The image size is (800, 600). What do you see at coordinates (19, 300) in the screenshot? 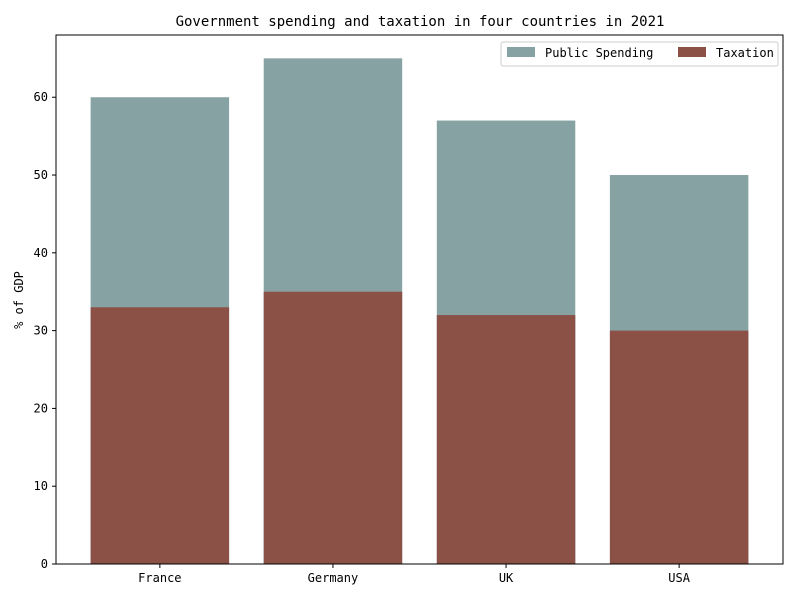
I see `y-axis-label: % of GDP` at bounding box center [19, 300].